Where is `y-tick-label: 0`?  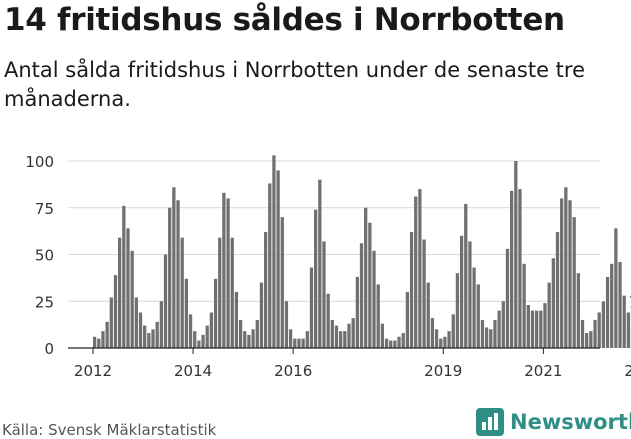 y-tick-label: 0 is located at coordinates (49, 349).